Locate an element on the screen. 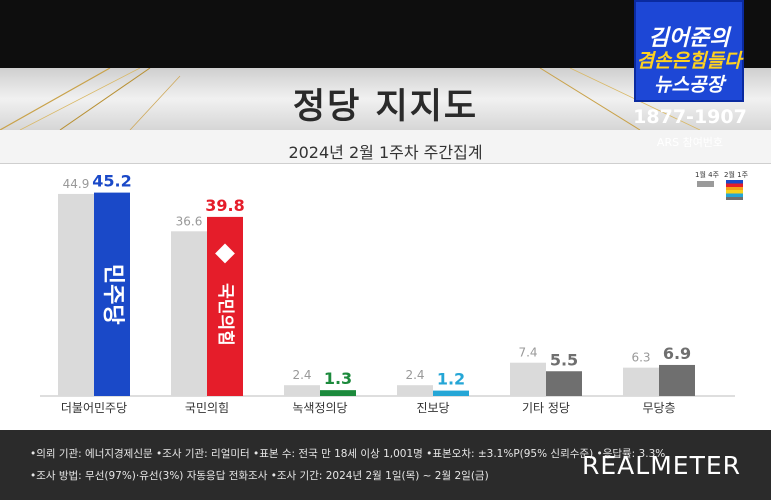 The width and height of the screenshot is (771, 500). footer-panel is located at coordinates (385, 465).